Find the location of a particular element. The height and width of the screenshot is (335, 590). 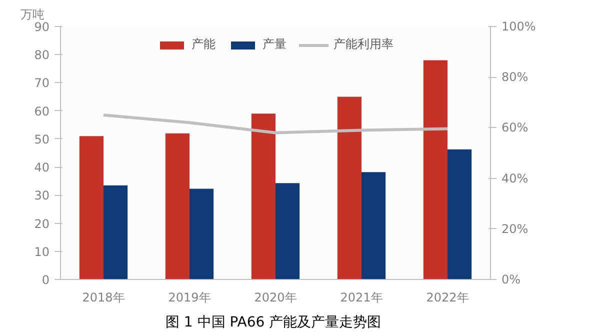

y-tick-label: 80 is located at coordinates (42, 55).